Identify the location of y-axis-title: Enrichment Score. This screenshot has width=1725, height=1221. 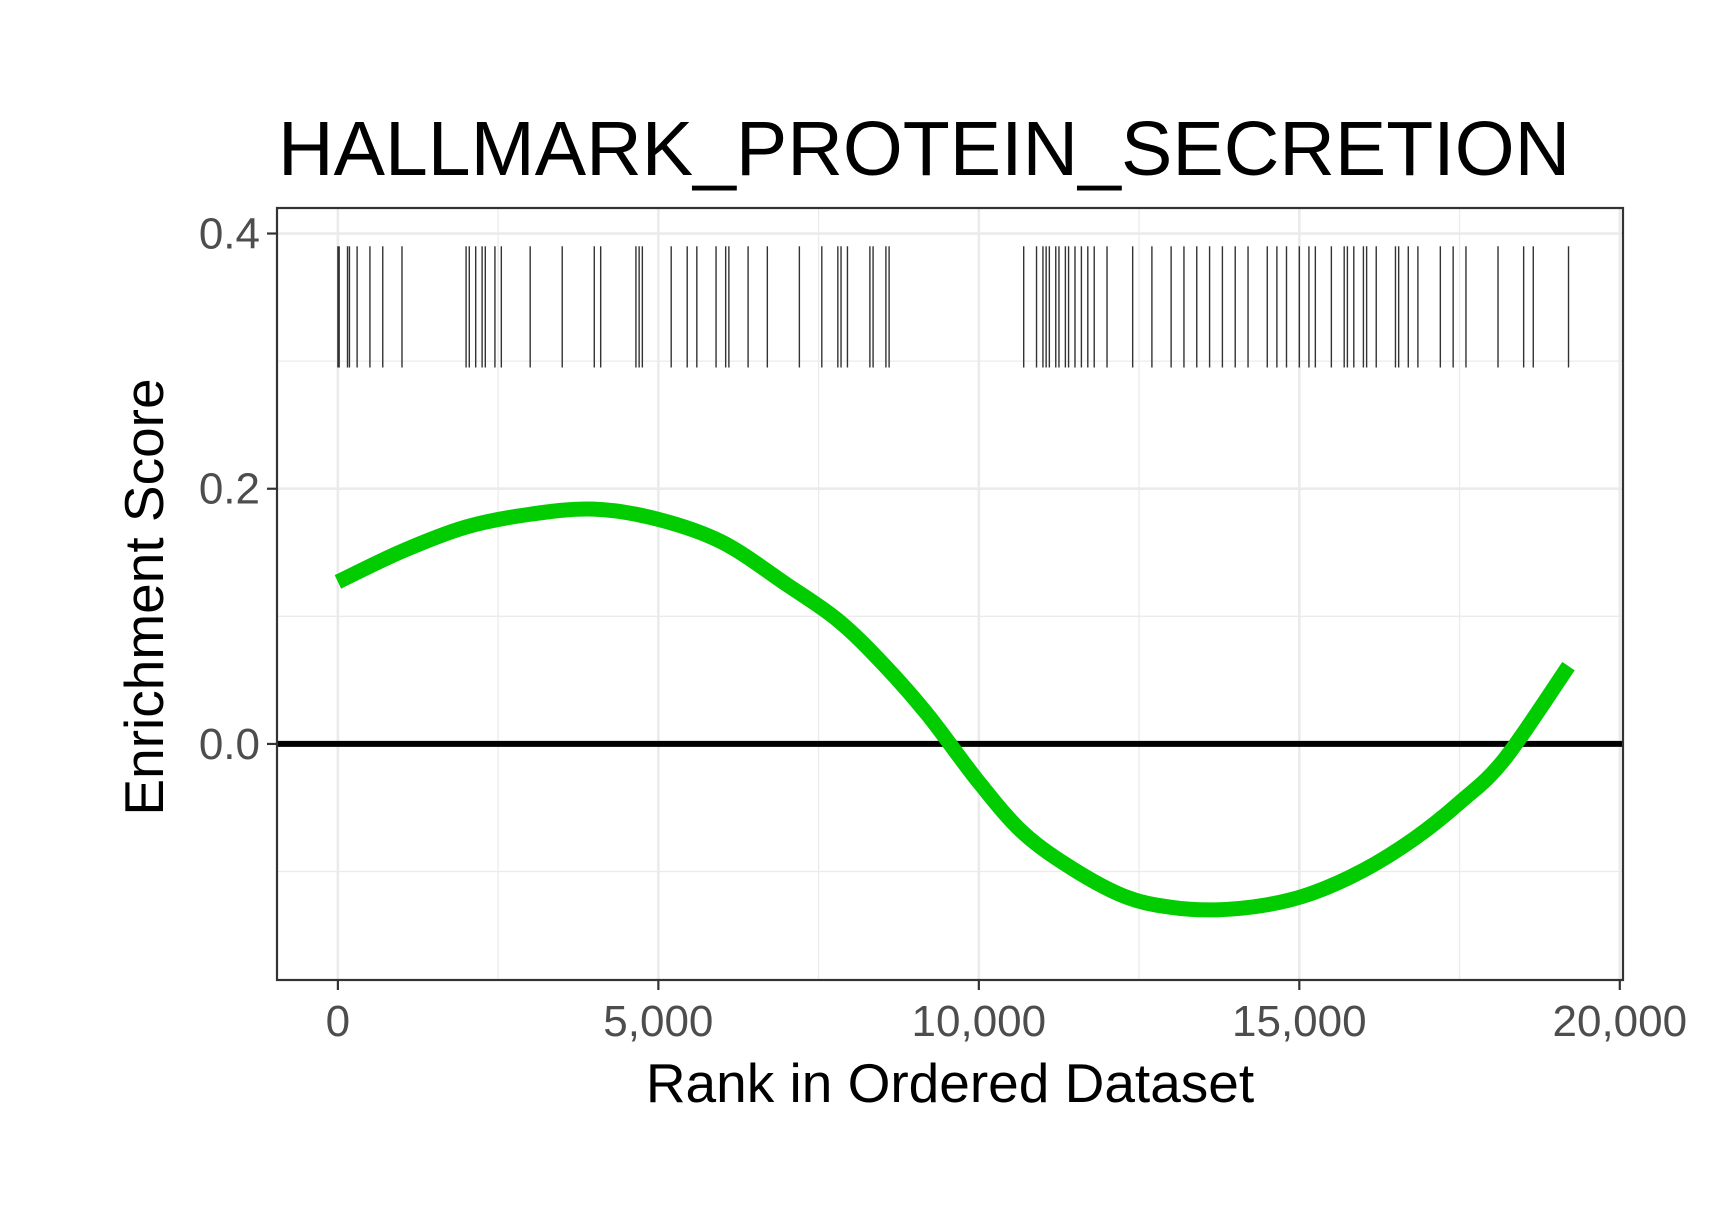
(144, 596).